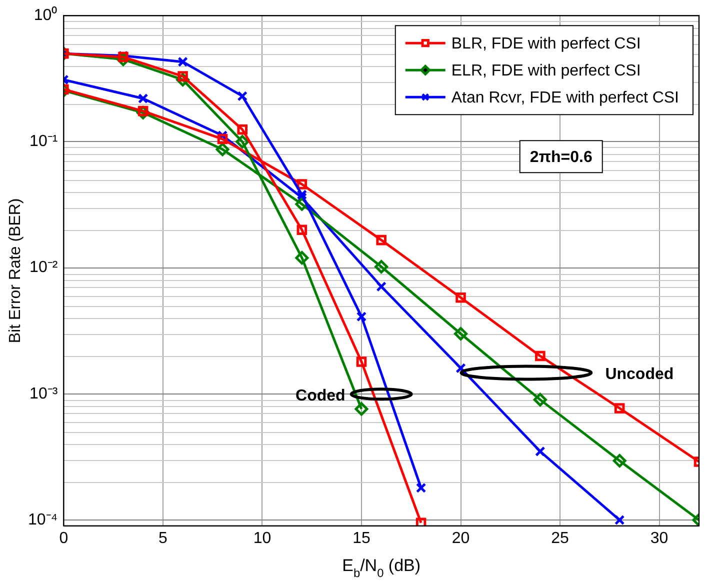  I want to click on y-tick-label: 10⁻⁴, so click(43, 519).